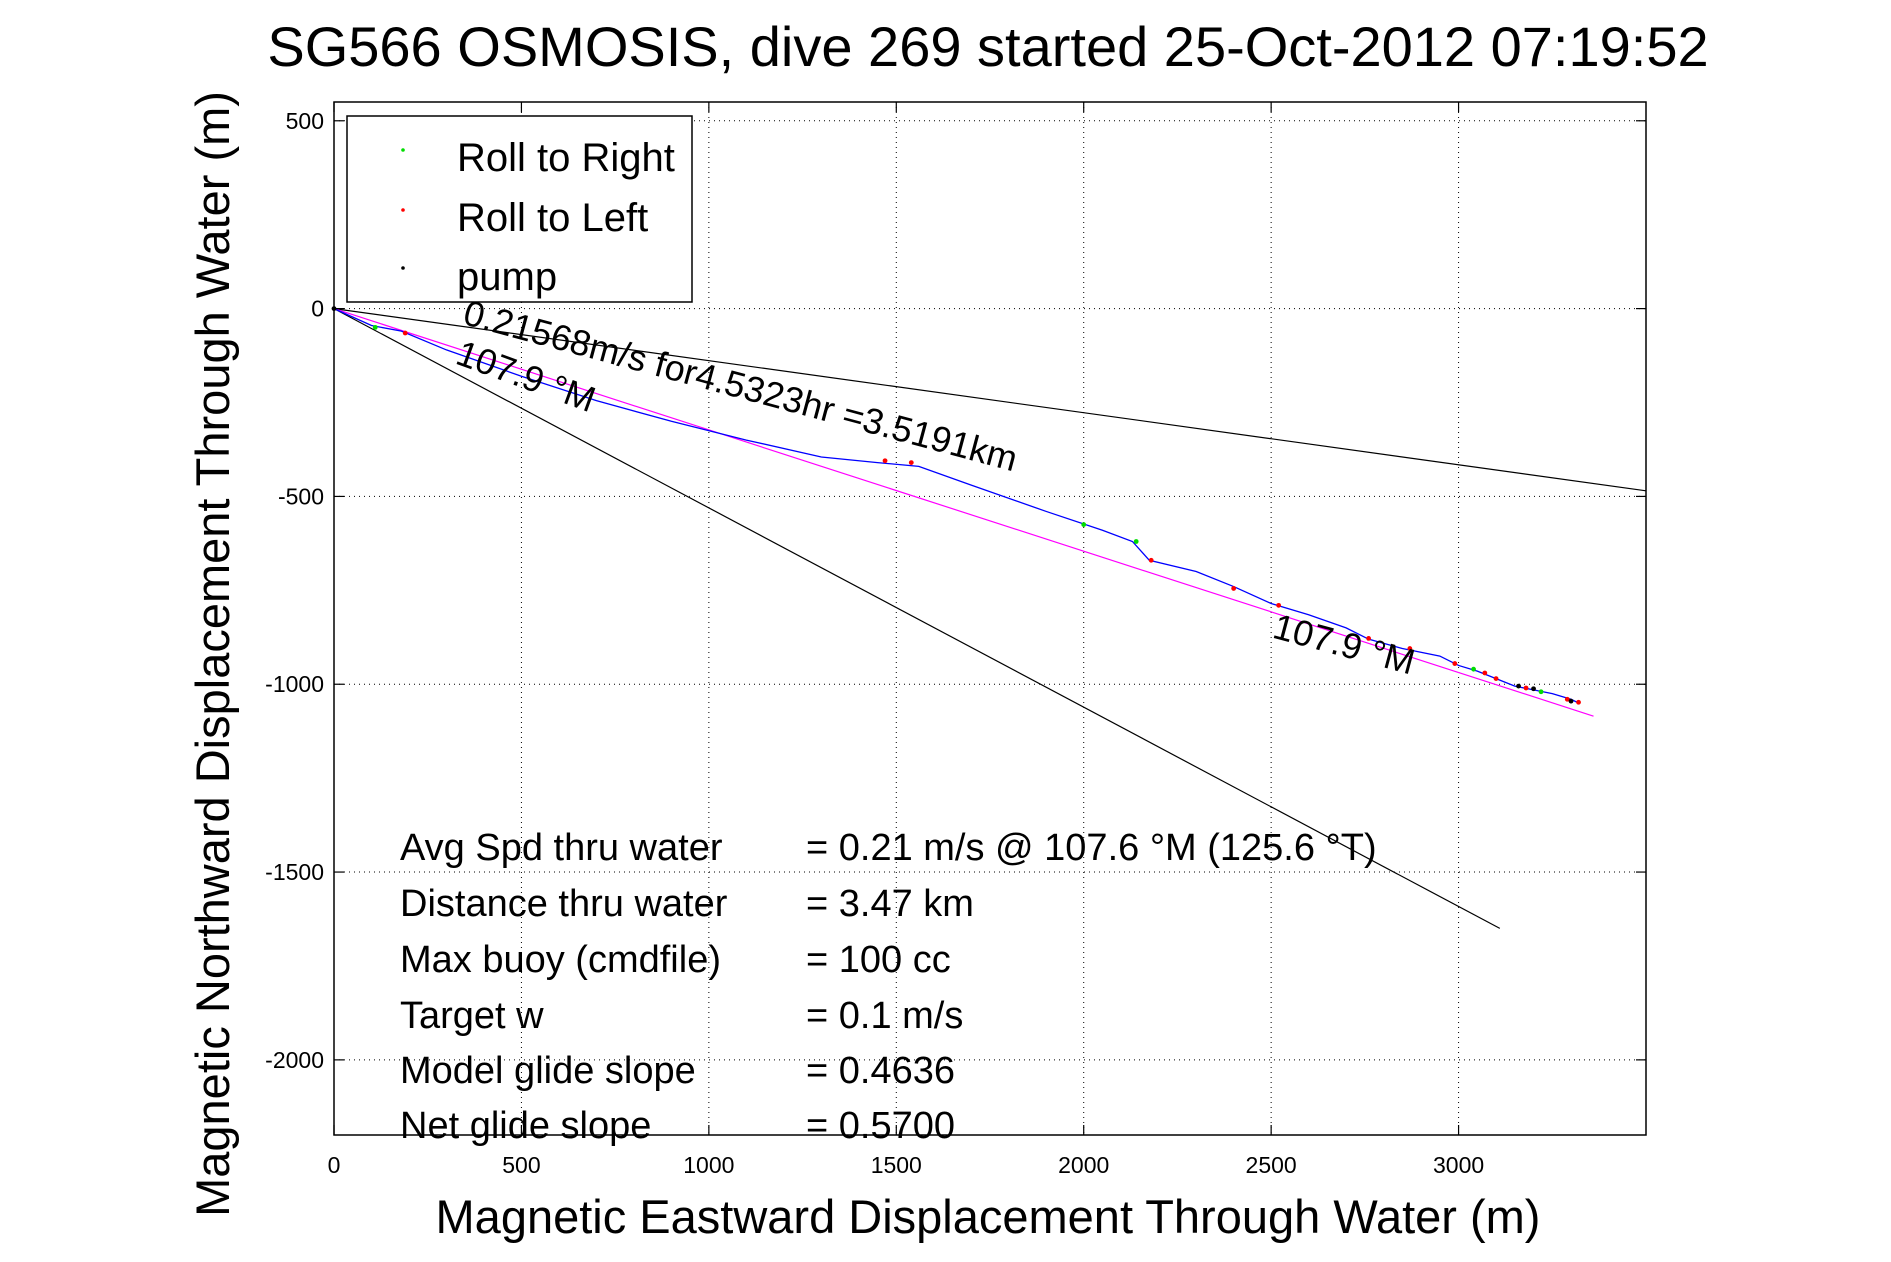  What do you see at coordinates (880, 1126) in the screenshot?
I see `stat-value: = 0.5700` at bounding box center [880, 1126].